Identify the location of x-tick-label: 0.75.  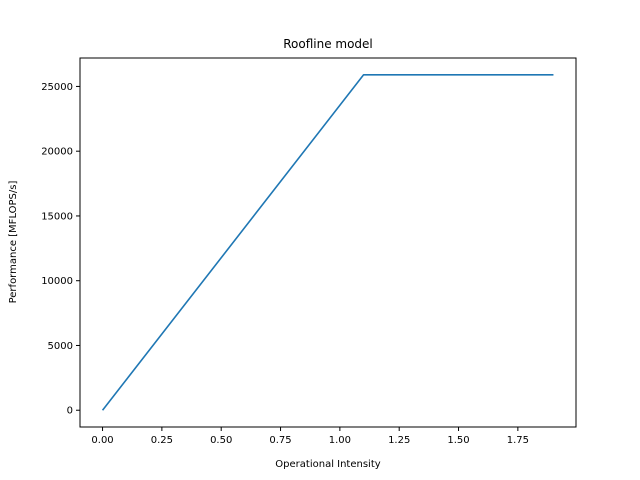
(280, 440).